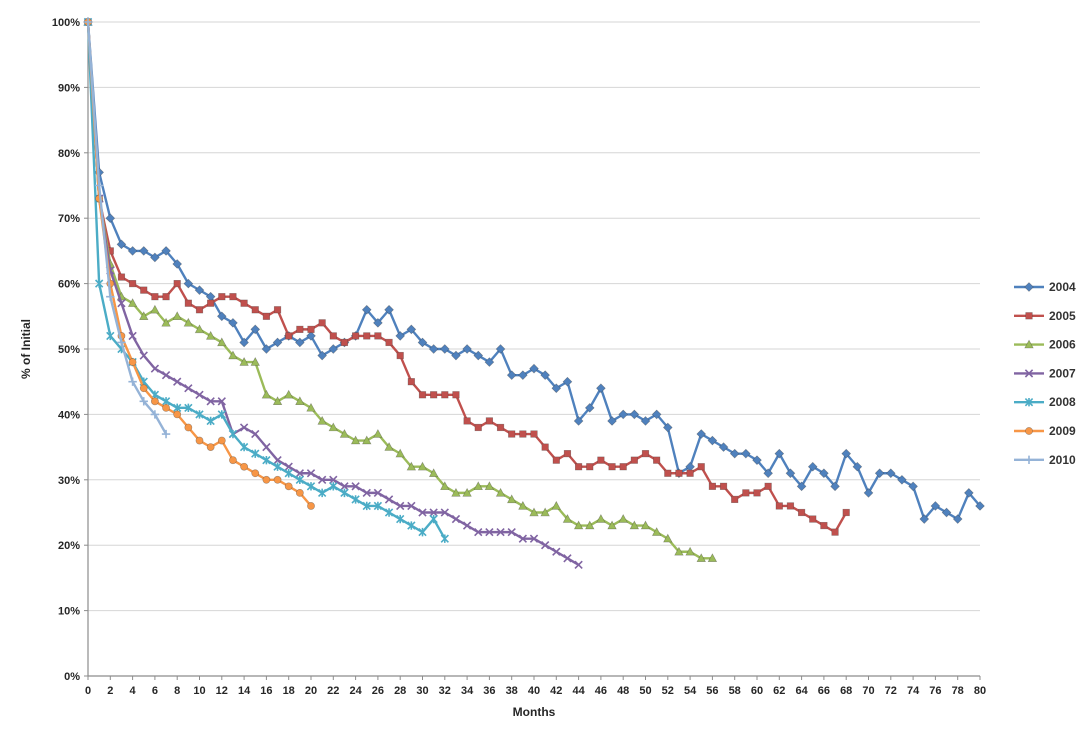 The width and height of the screenshot is (1084, 734). What do you see at coordinates (199, 264) in the screenshot?
I see `series-2009` at bounding box center [199, 264].